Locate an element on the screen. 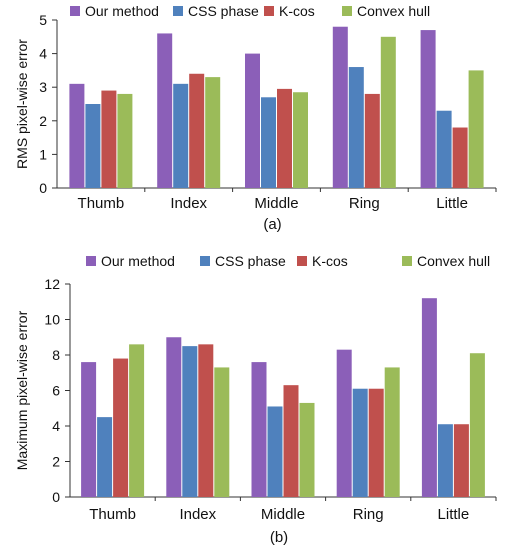 This screenshot has width=505, height=550. legend-b: Our method CSS phase K-cos Convex hull is located at coordinates (288, 261).